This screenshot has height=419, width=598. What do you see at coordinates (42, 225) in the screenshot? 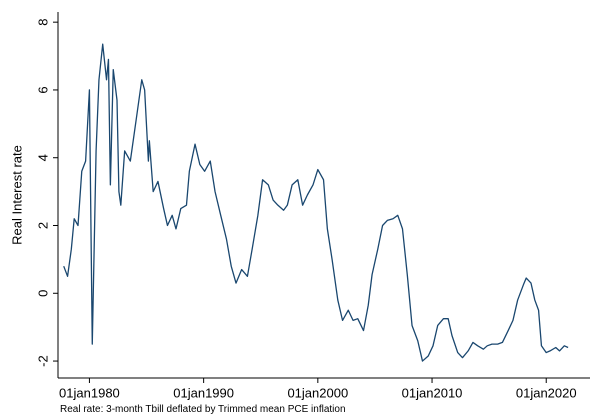
I see `y-tick-label: 2` at bounding box center [42, 225].